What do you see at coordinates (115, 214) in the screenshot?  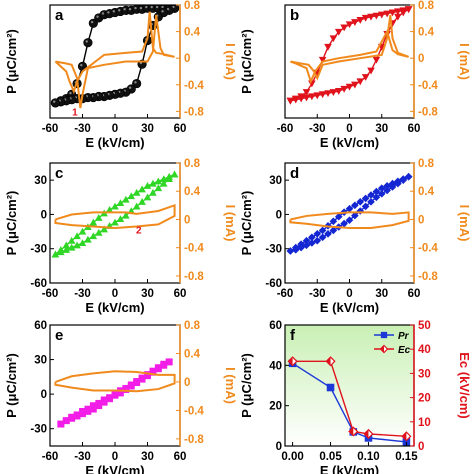 I see `plot-area-c` at bounding box center [115, 214].